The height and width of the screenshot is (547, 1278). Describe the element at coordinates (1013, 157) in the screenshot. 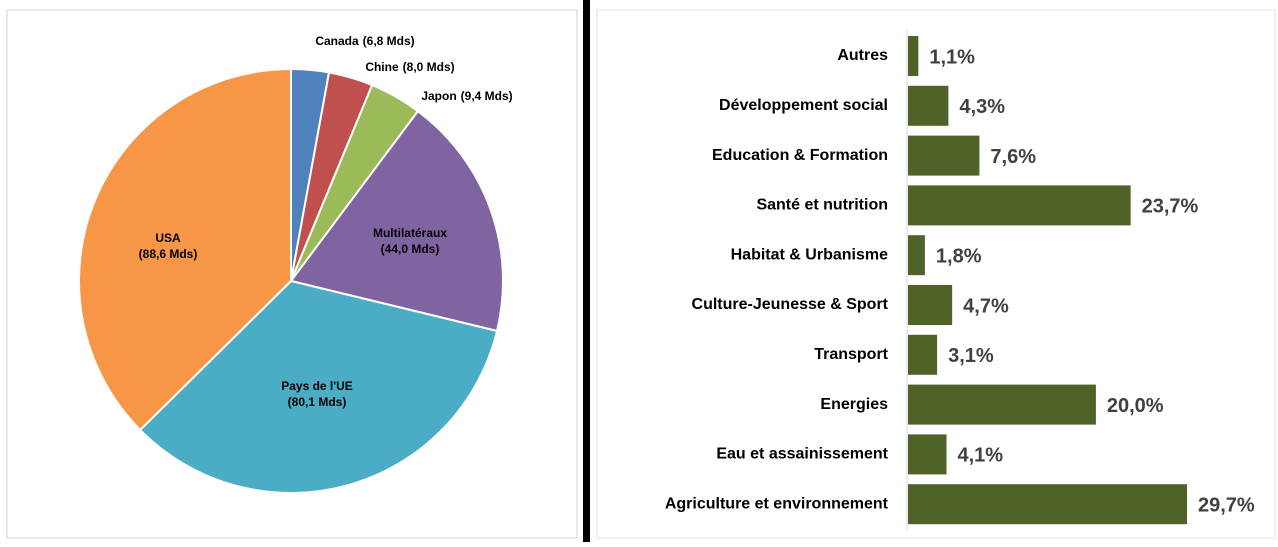

I see `value-label: 7,6%` at that location.